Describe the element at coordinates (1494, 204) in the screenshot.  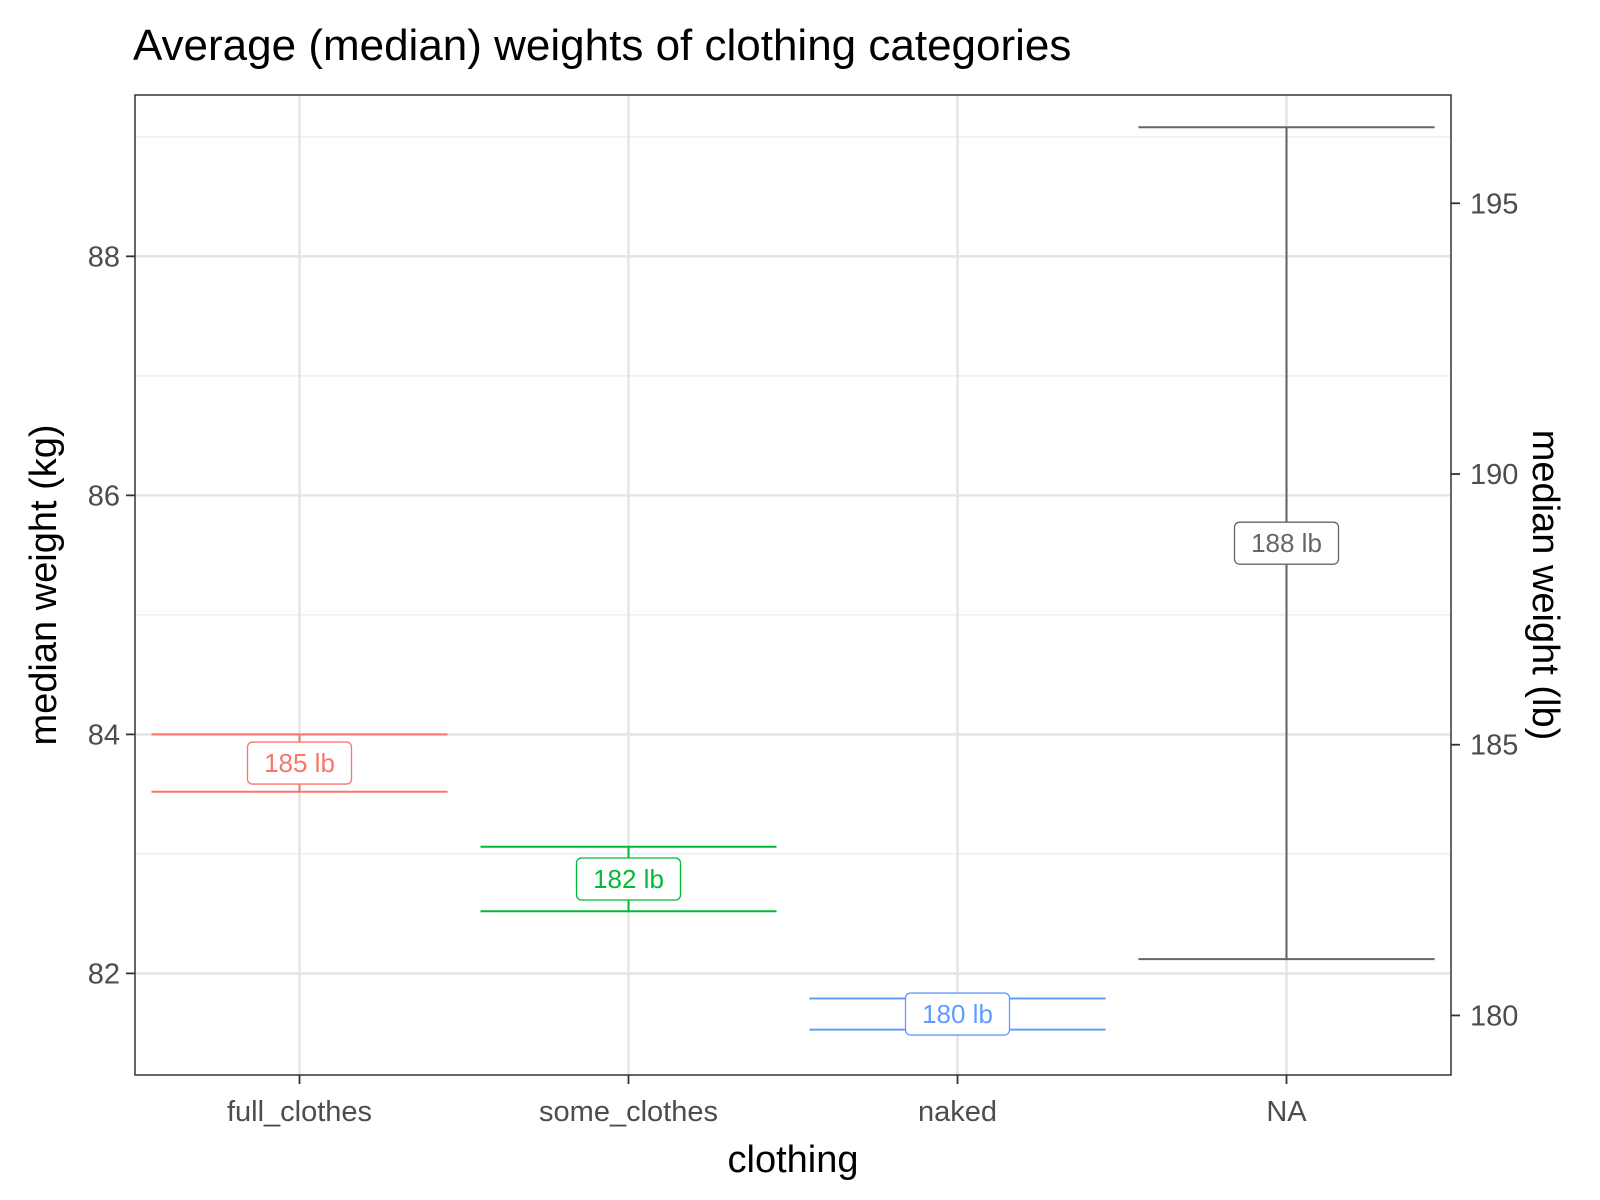
I see `y-axis-secondary-tick-label: 195` at that location.